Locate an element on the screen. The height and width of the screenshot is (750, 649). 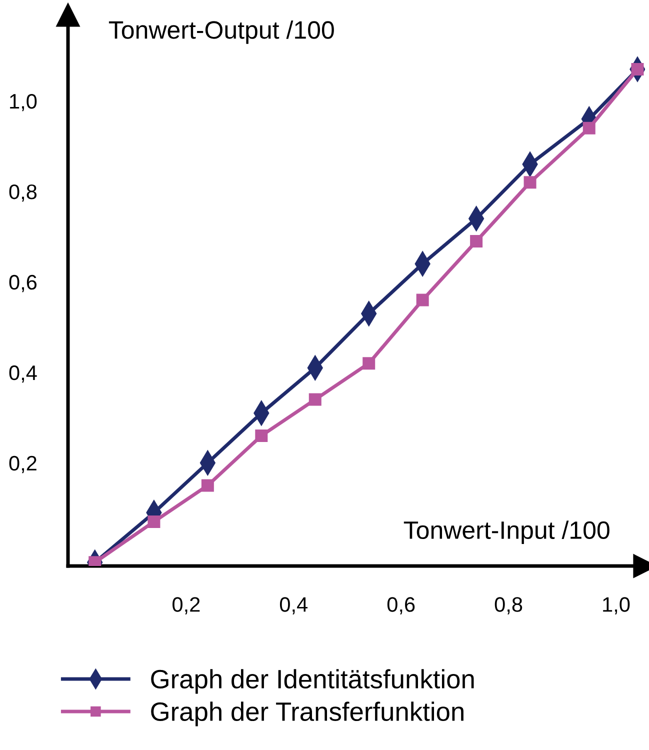
x-tick-label: 1,0 is located at coordinates (616, 605).